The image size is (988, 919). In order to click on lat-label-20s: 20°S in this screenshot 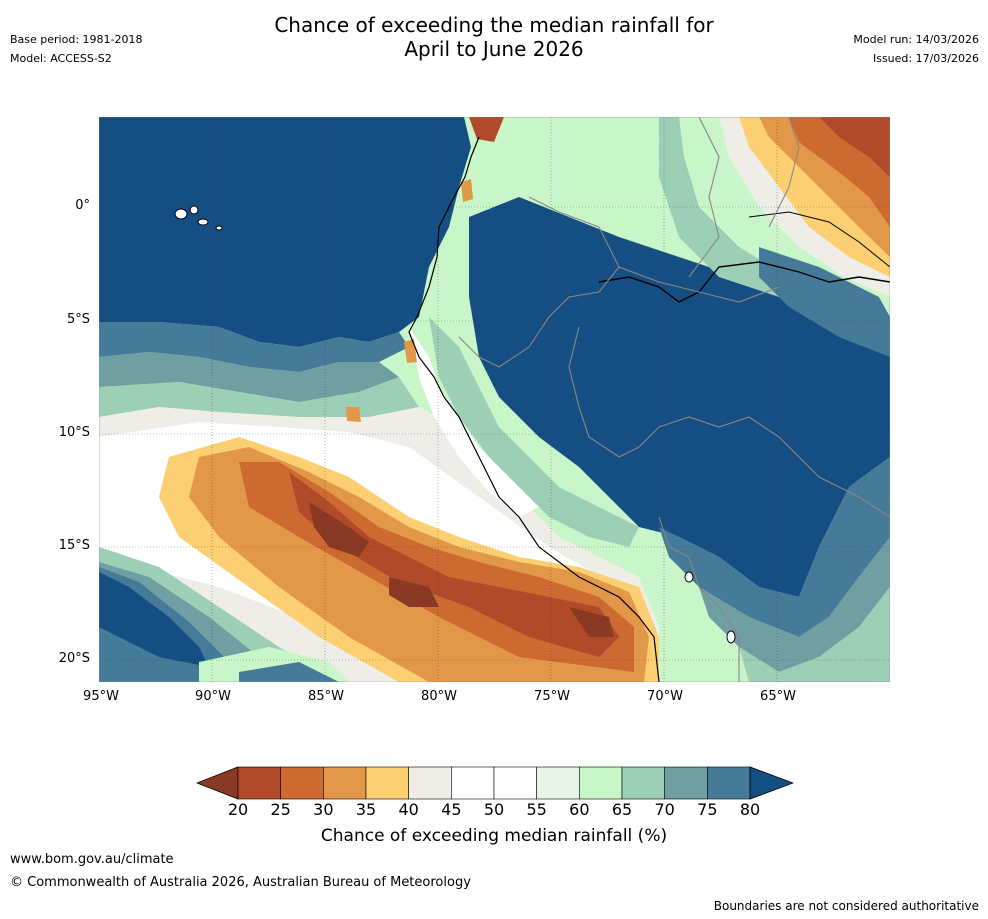, I will do `click(74, 658)`.